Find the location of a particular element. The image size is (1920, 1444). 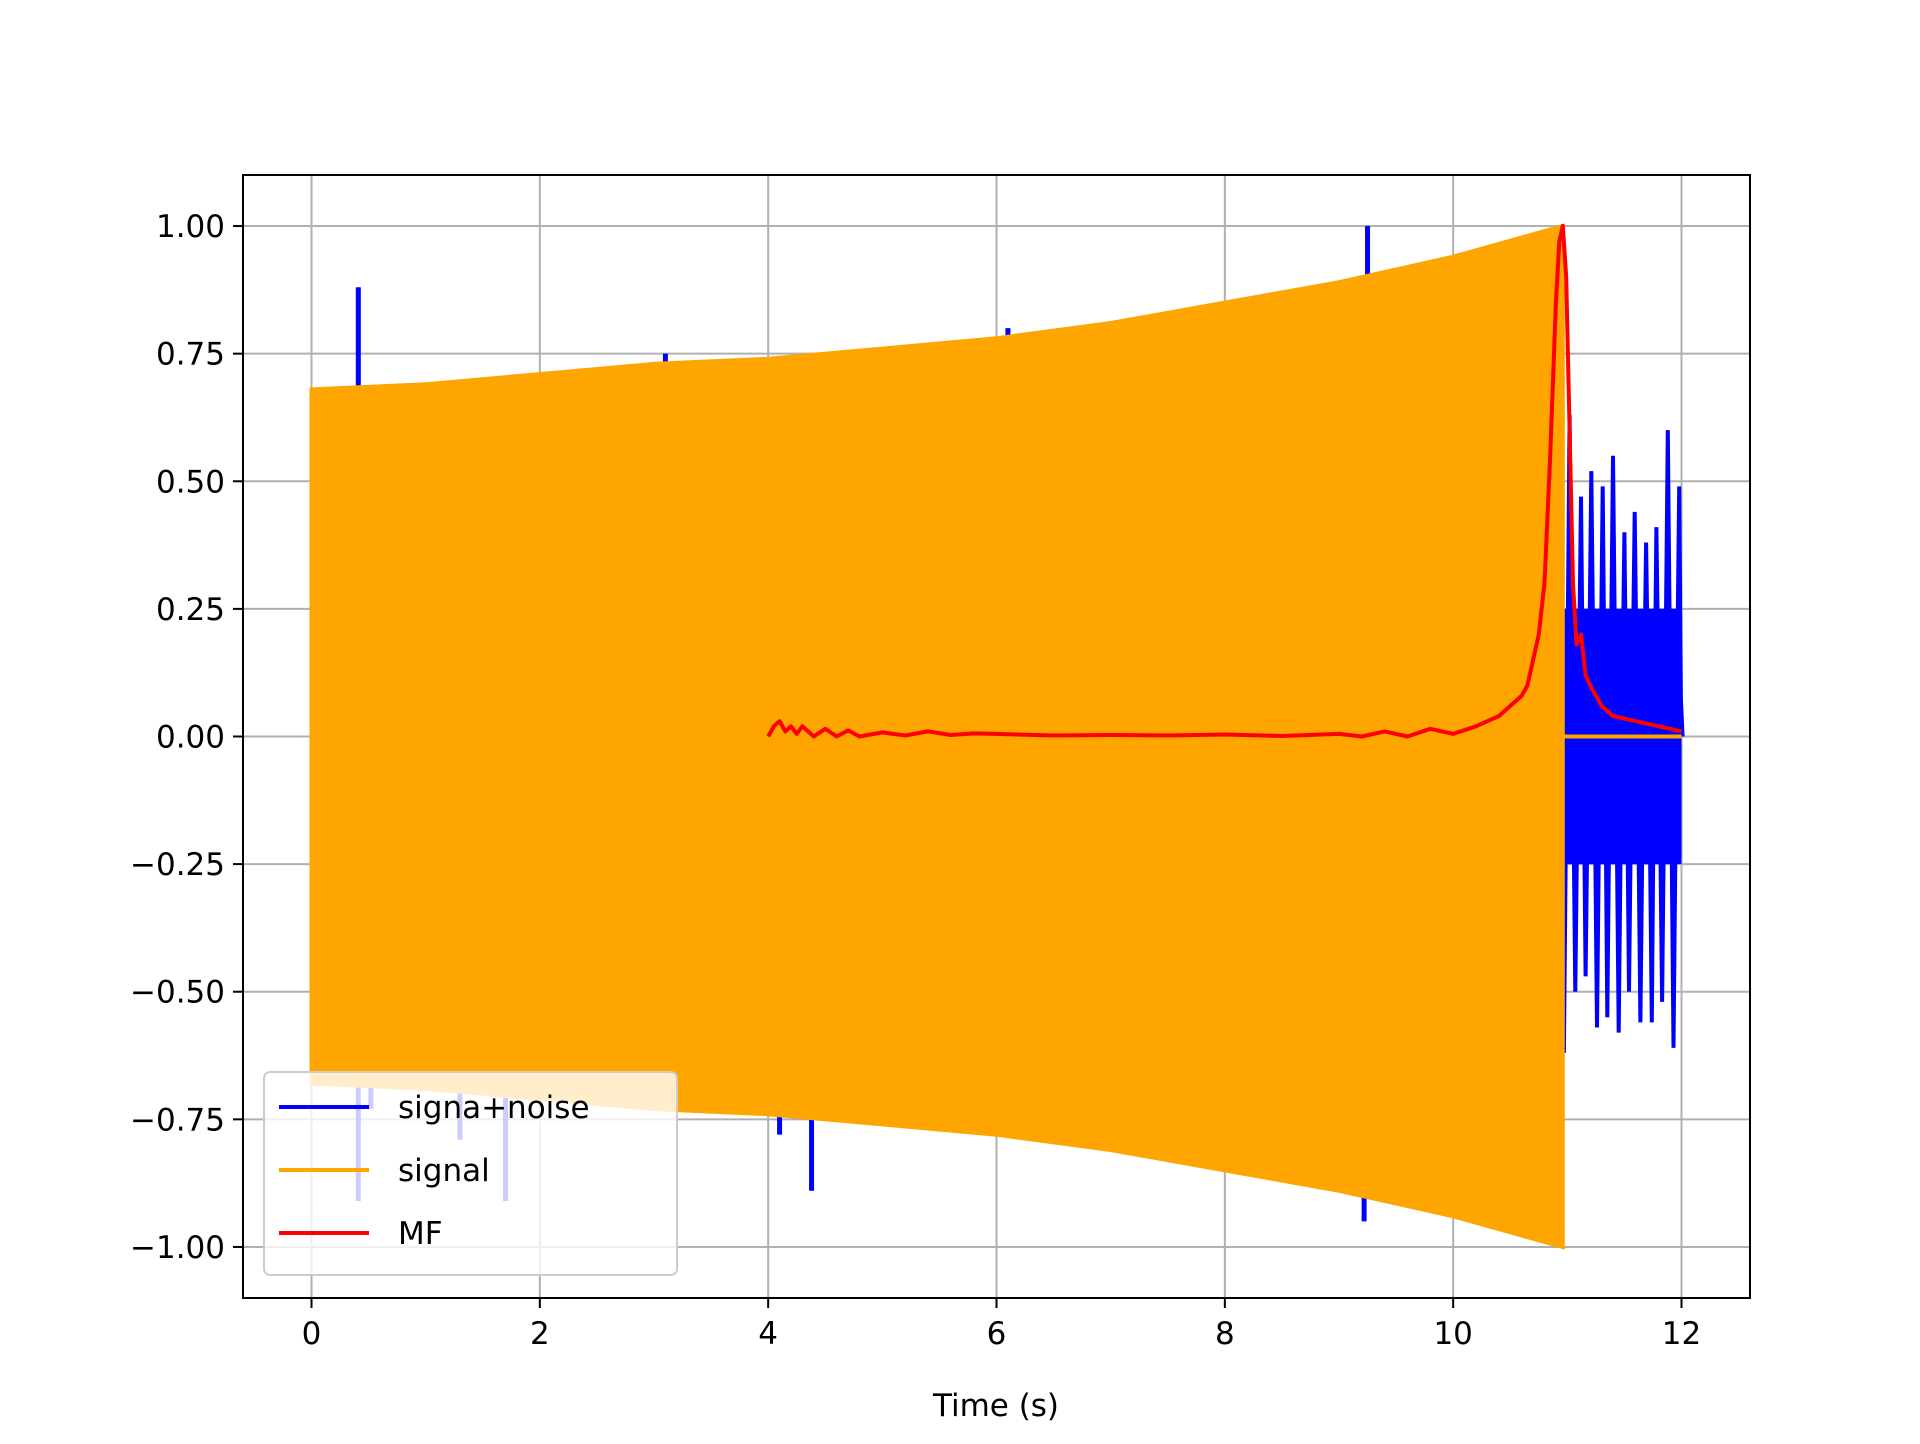

x-tick-label: 6 is located at coordinates (997, 1334).